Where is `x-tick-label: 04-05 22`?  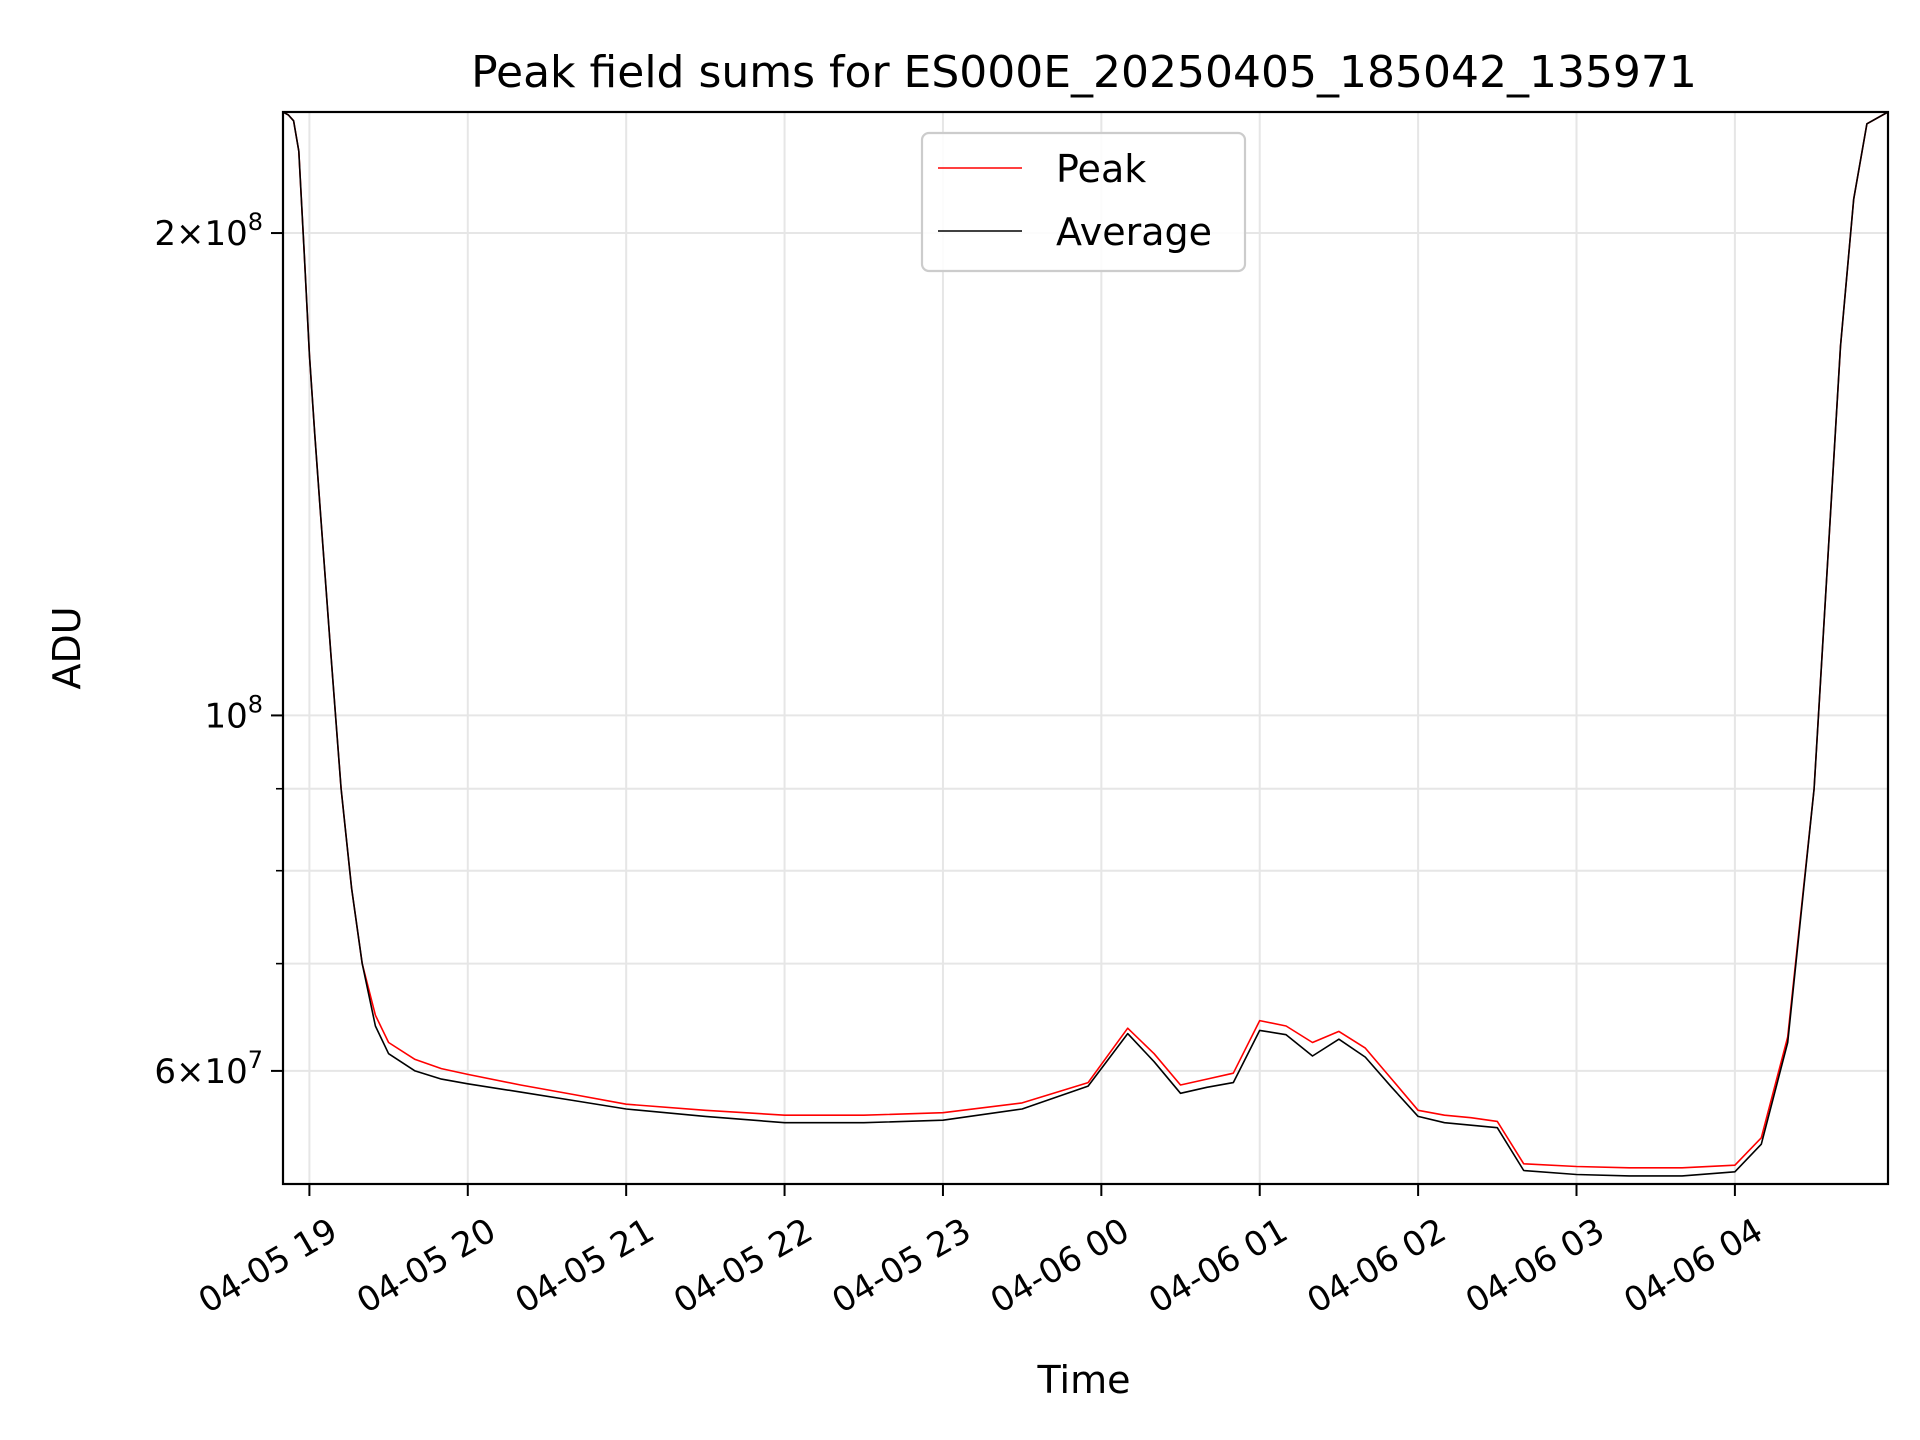 x-tick-label: 04-05 22 is located at coordinates (743, 1266).